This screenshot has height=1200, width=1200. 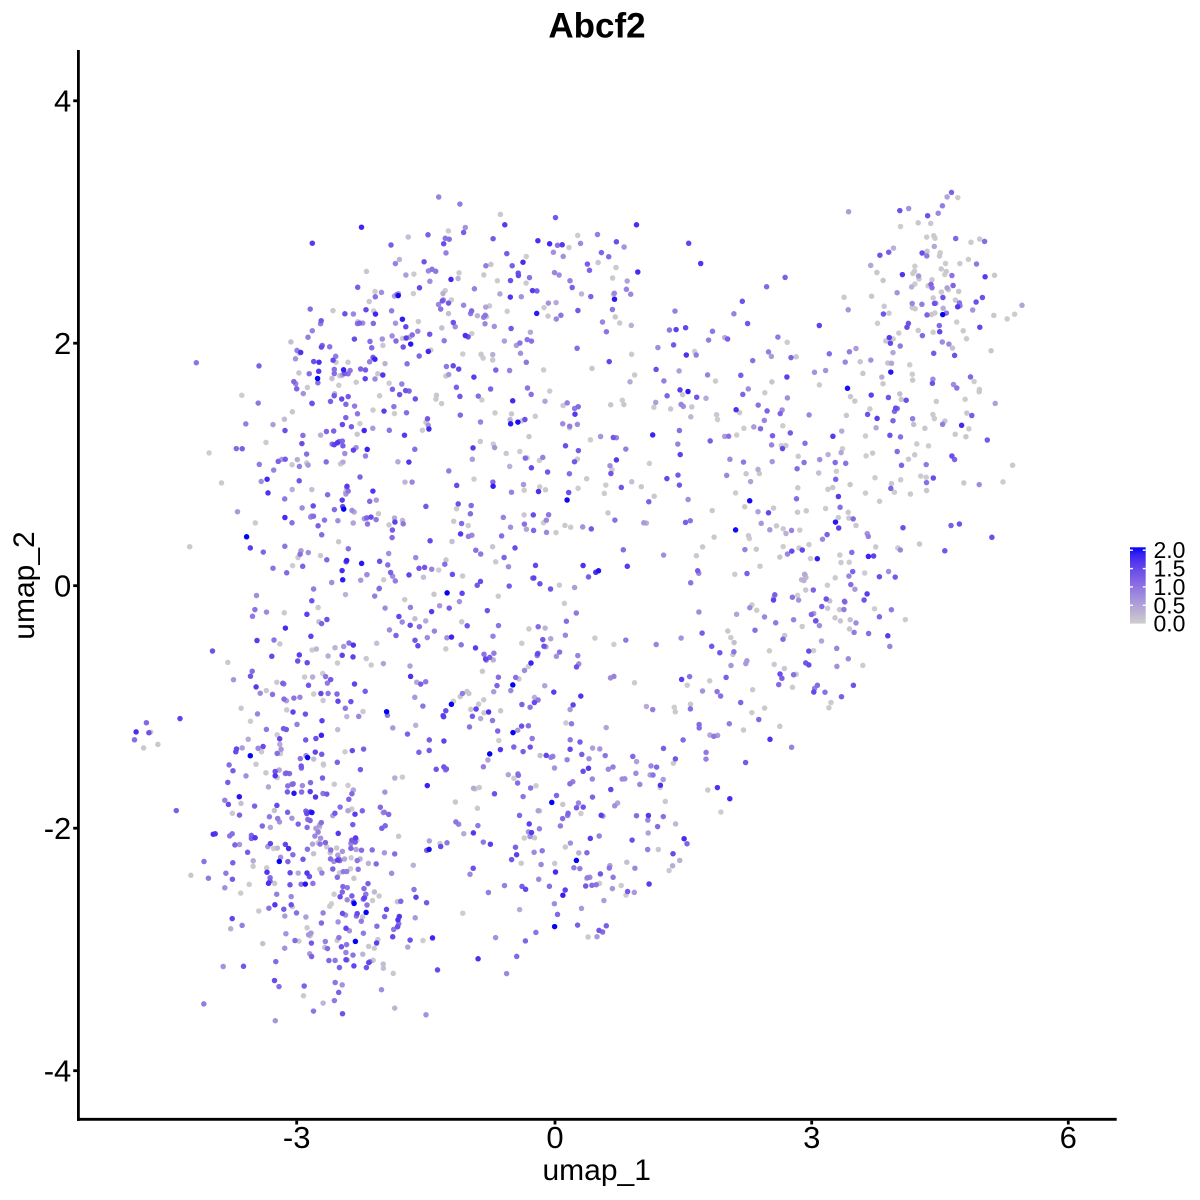 What do you see at coordinates (62, 100) in the screenshot?
I see `svg-text: 4` at bounding box center [62, 100].